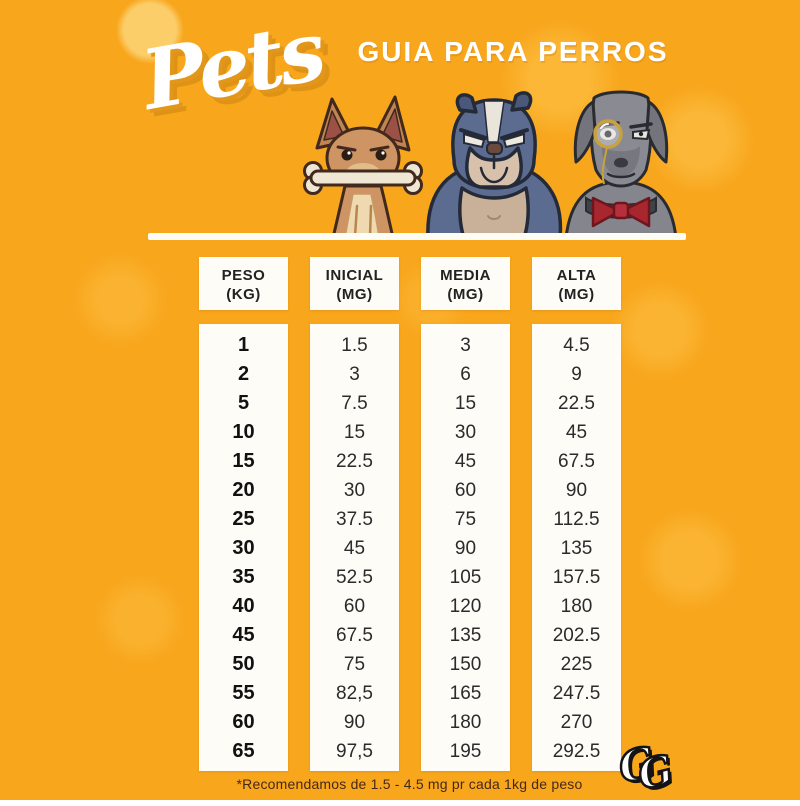 The image size is (800, 806). What do you see at coordinates (243, 294) in the screenshot?
I see `column-header-unit: (KG)` at bounding box center [243, 294].